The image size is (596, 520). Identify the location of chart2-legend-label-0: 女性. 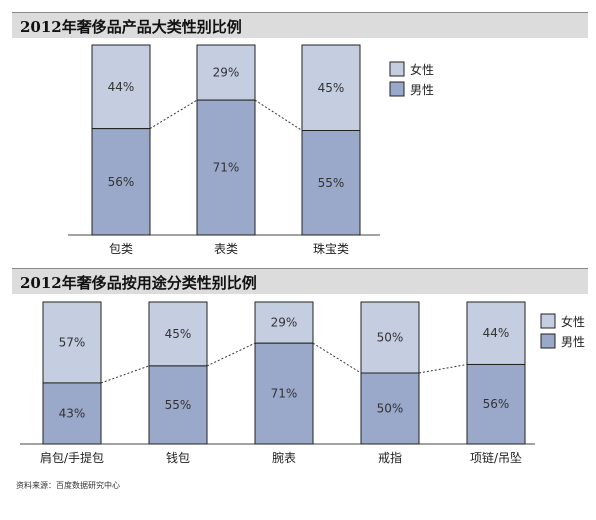
(573, 321).